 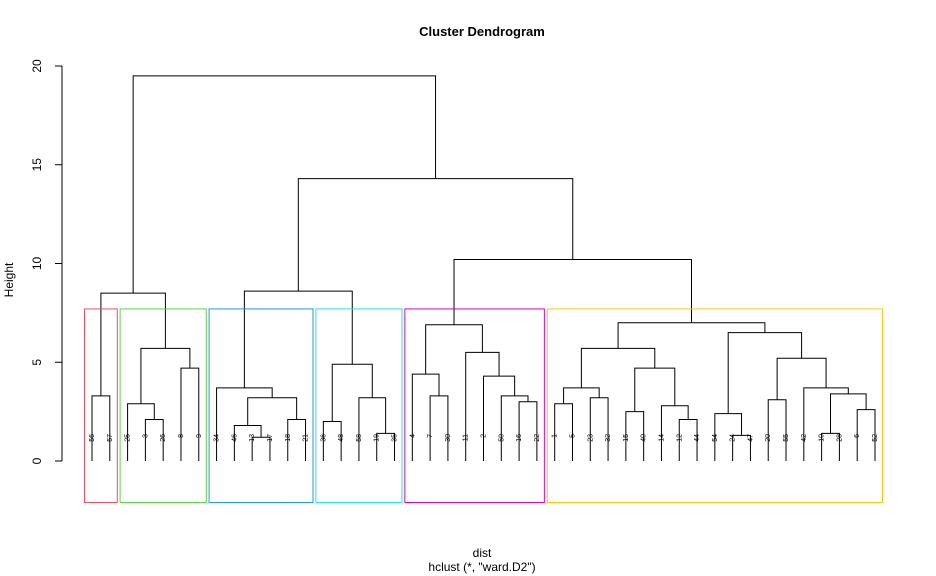 What do you see at coordinates (181, 436) in the screenshot?
I see `leaf-label: 8` at bounding box center [181, 436].